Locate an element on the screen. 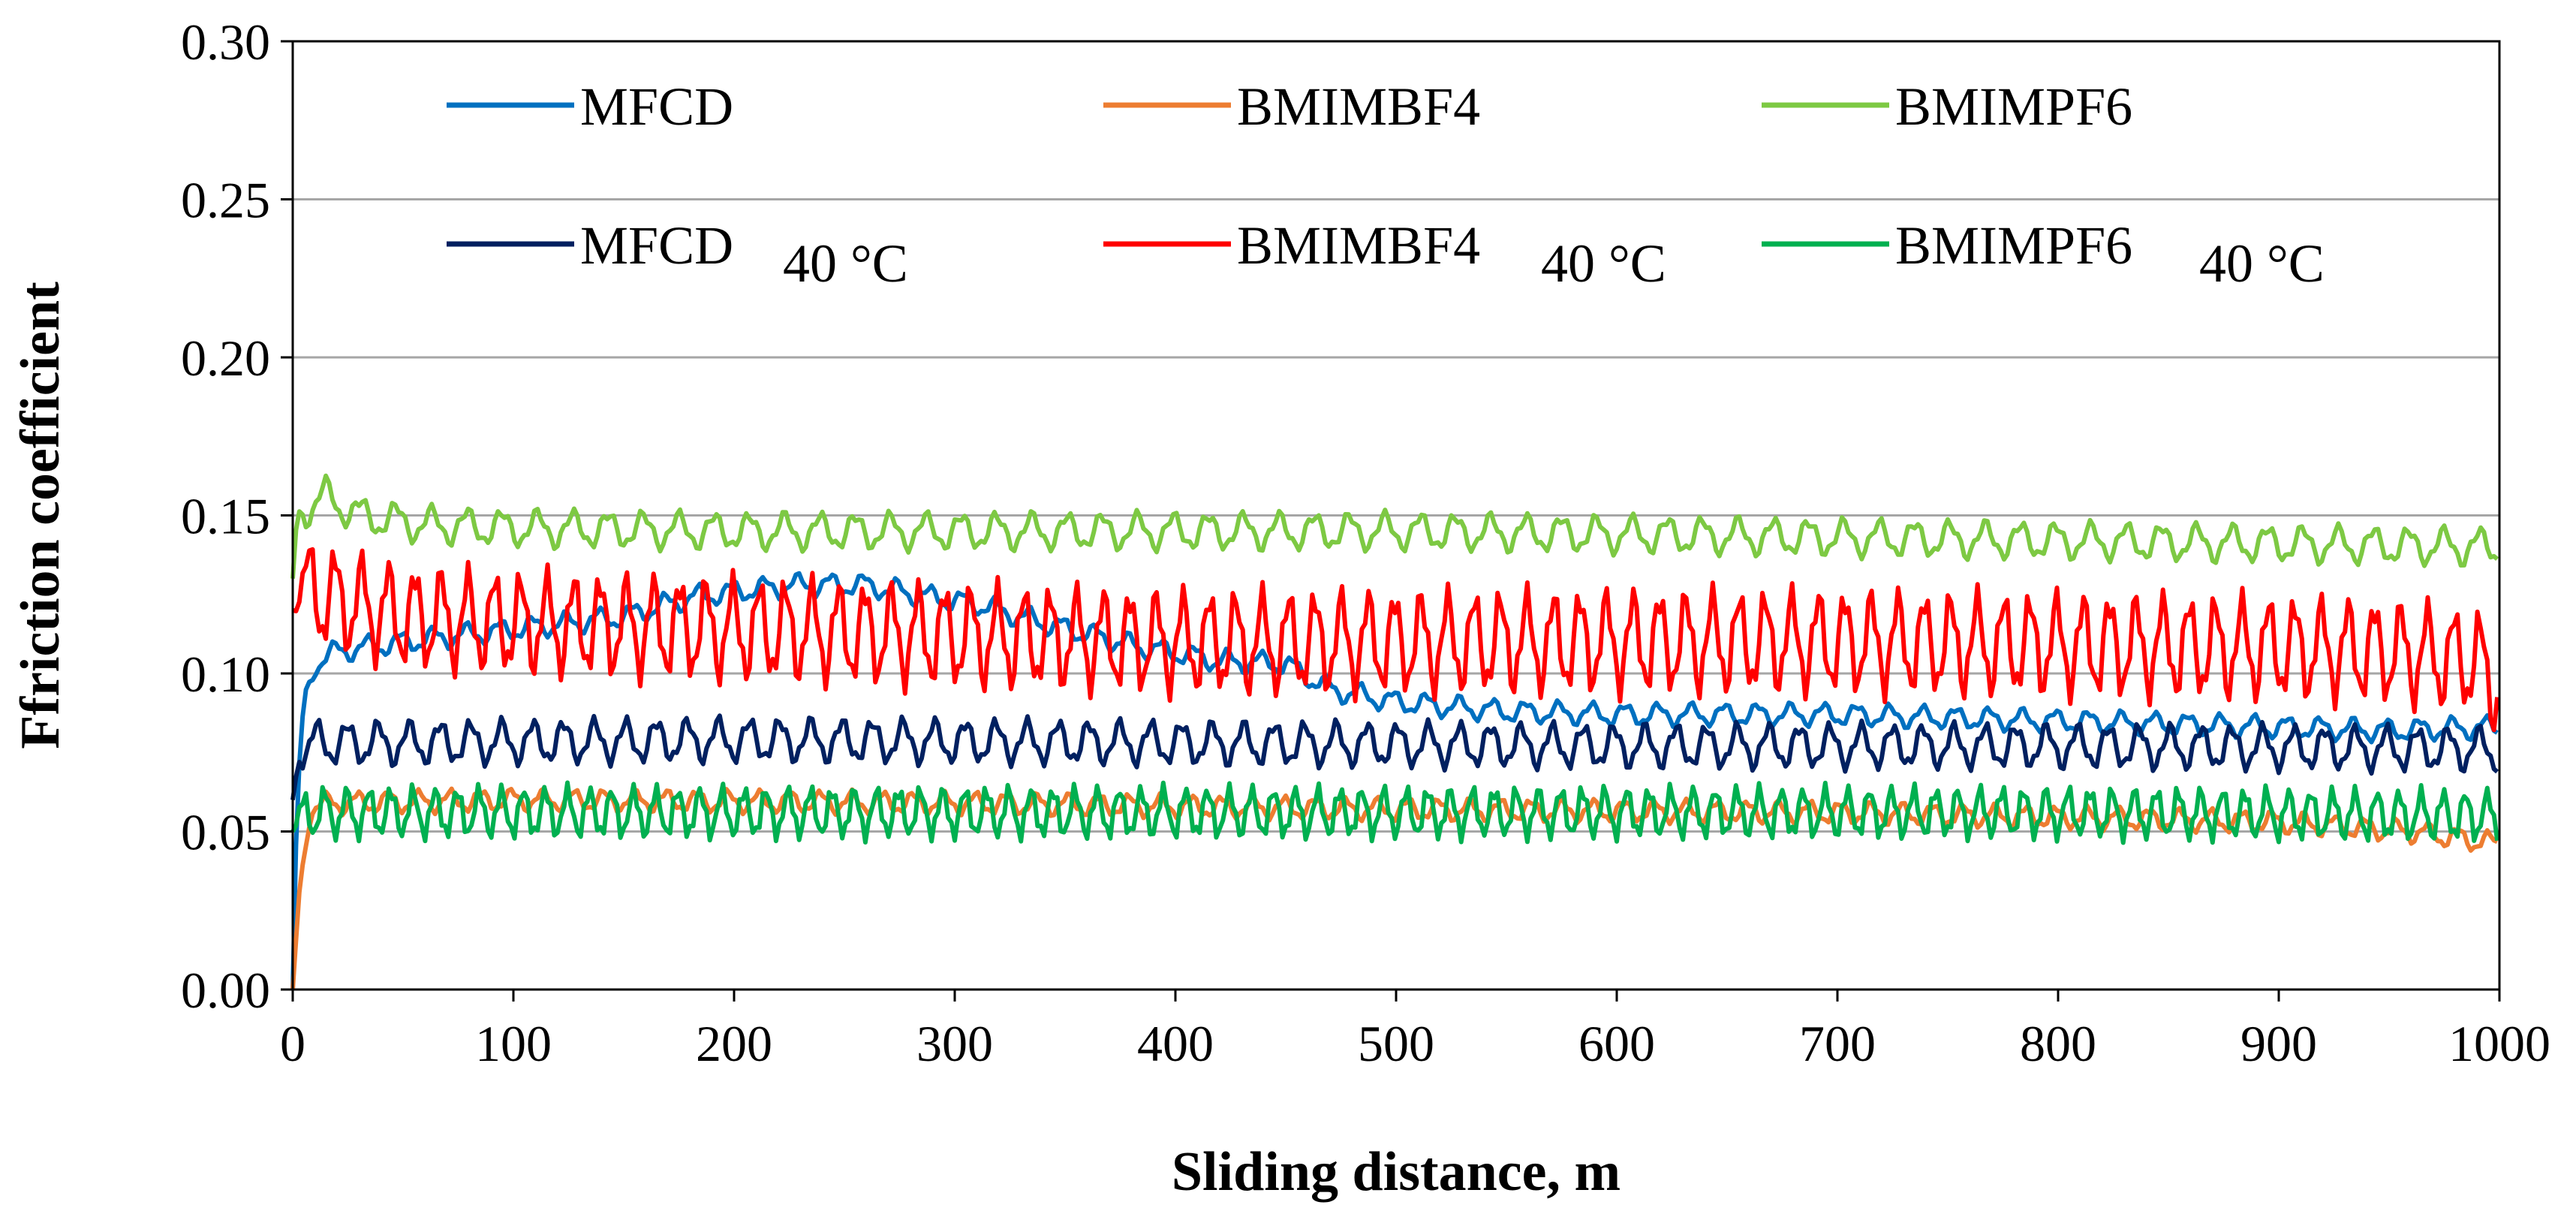 The height and width of the screenshot is (1220, 2576). x-axis-title: Sliding distance, m is located at coordinates (1396, 1172).